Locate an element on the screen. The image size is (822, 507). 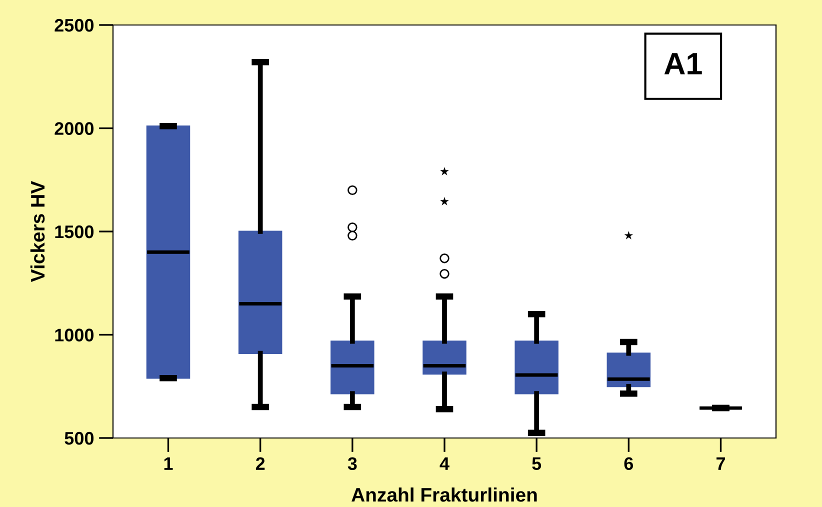
x-axis-title: Anzahl Frakturlinien is located at coordinates (444, 494).